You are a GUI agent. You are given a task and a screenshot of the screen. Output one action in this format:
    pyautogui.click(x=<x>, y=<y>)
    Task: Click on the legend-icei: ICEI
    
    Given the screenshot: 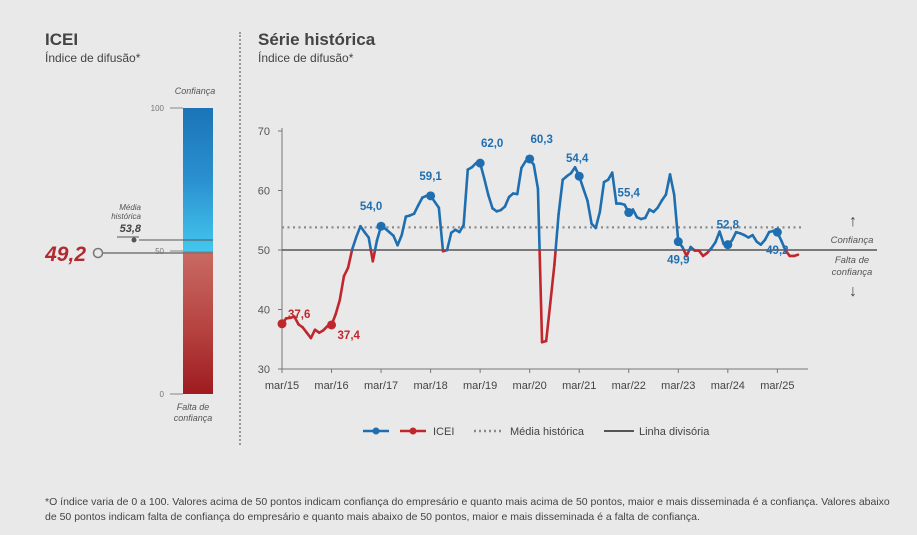 What is the action you would take?
    pyautogui.click(x=443, y=432)
    